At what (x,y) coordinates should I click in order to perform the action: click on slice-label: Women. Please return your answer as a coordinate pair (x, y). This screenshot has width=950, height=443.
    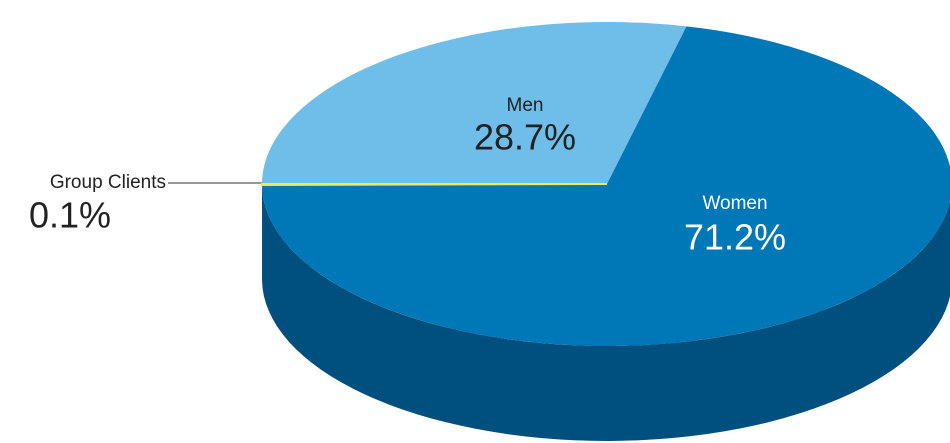
    Looking at the image, I should click on (734, 203).